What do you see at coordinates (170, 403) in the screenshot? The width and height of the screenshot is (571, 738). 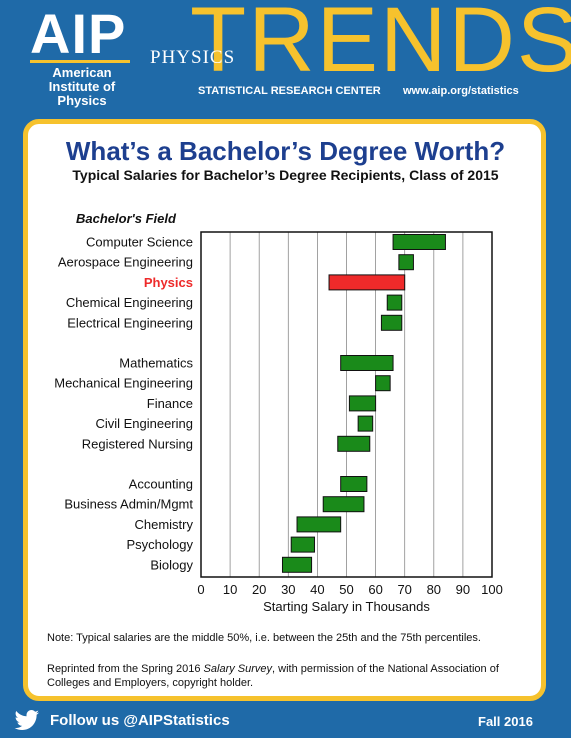 I see `category-label: Finance` at bounding box center [170, 403].